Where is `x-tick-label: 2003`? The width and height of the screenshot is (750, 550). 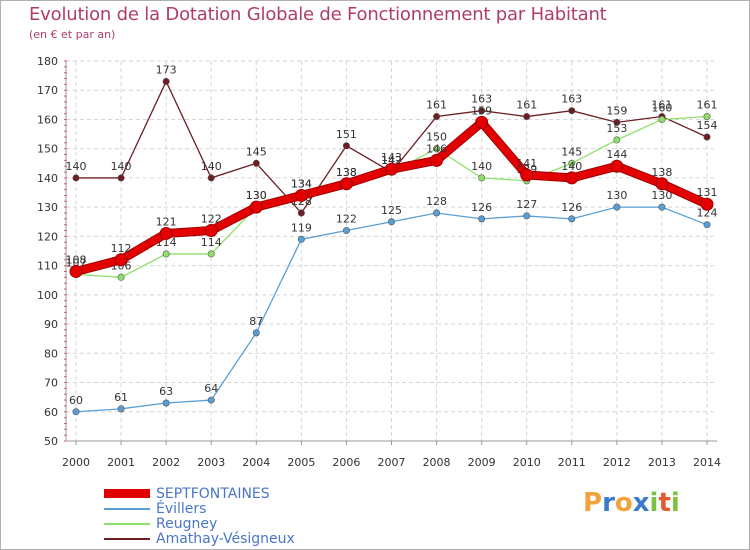 x-tick-label: 2003 is located at coordinates (211, 462).